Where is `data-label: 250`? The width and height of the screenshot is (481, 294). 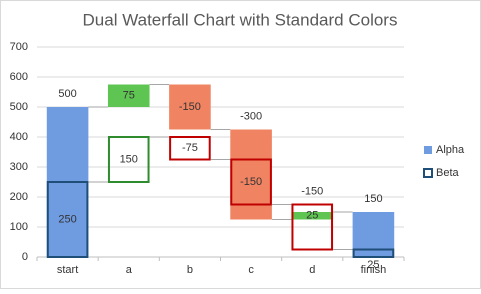
data-label: 250 is located at coordinates (67, 219).